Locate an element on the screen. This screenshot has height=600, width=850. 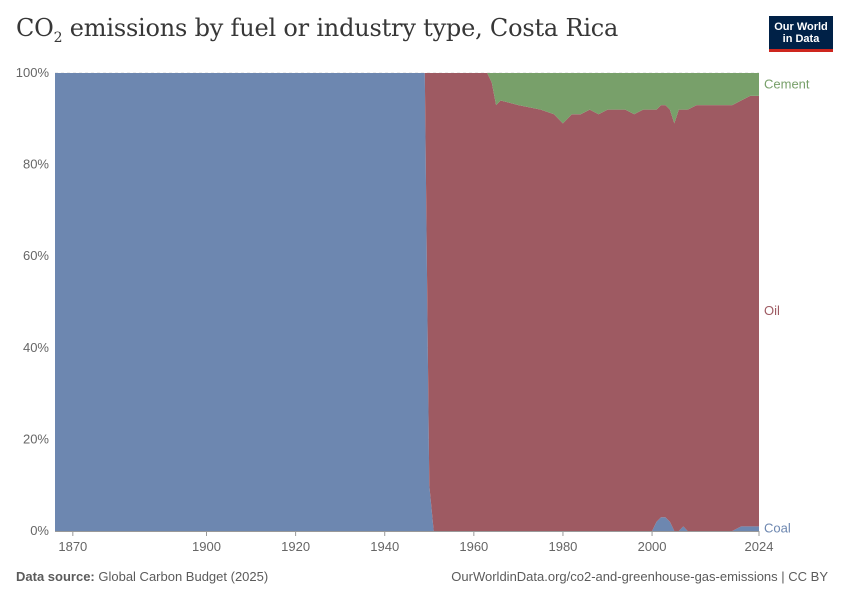
x-tick-label-1870: 1870 is located at coordinates (72, 546).